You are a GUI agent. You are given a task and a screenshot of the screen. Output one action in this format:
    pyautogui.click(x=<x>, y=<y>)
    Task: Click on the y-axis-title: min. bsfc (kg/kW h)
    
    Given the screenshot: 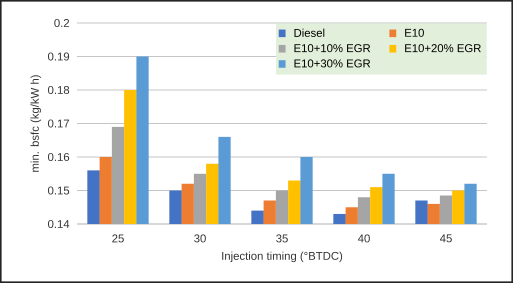 What is the action you would take?
    pyautogui.click(x=36, y=123)
    